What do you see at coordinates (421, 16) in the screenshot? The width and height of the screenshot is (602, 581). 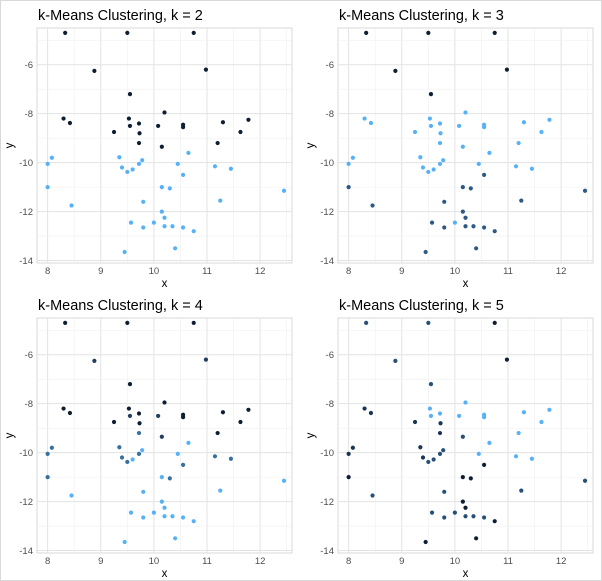 I see `chart-title: k-Means Clustering, k = 3` at bounding box center [421, 16].